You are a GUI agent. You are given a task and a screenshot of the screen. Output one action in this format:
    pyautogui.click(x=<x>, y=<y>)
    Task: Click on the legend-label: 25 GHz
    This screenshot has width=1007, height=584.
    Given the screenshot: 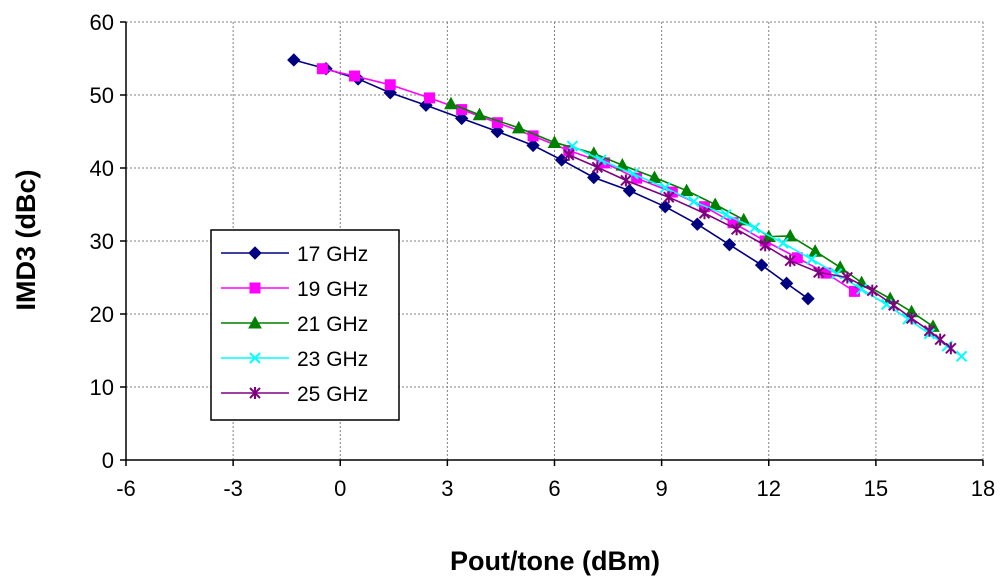 What is the action you would take?
    pyautogui.click(x=332, y=394)
    